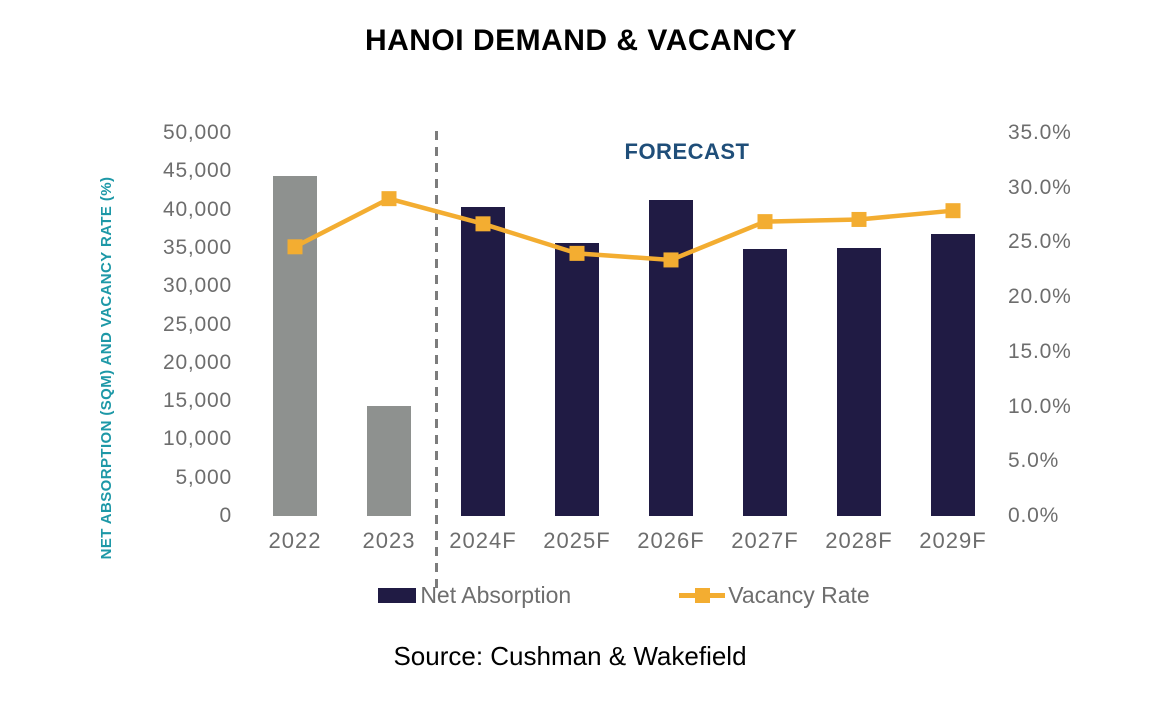 The height and width of the screenshot is (703, 1162). I want to click on vacancy-rate-marker-2027F, so click(765, 222).